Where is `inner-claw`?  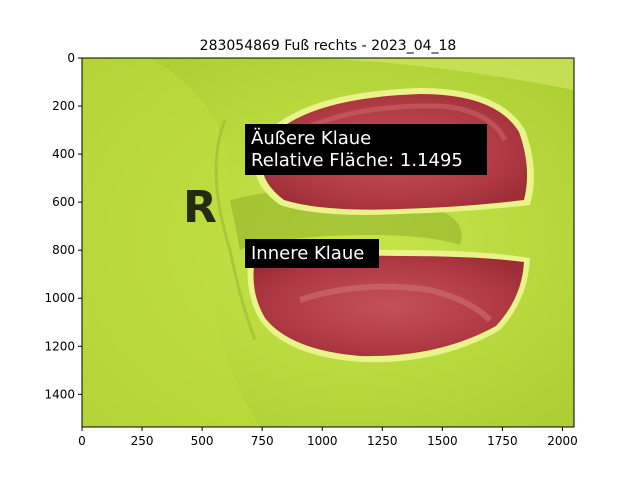 inner-claw is located at coordinates (388, 306).